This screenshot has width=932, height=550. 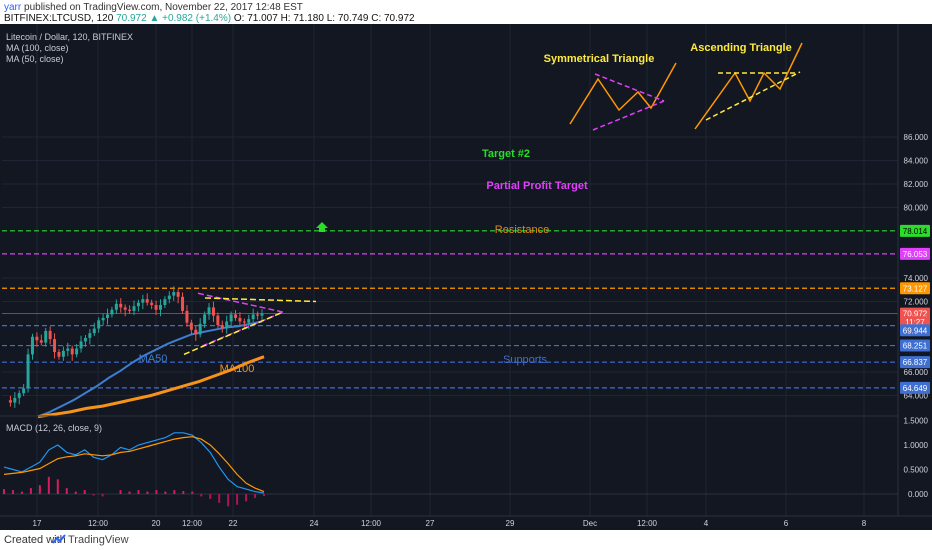 I want to click on sym-pattern-bottom, so click(x=628, y=115).